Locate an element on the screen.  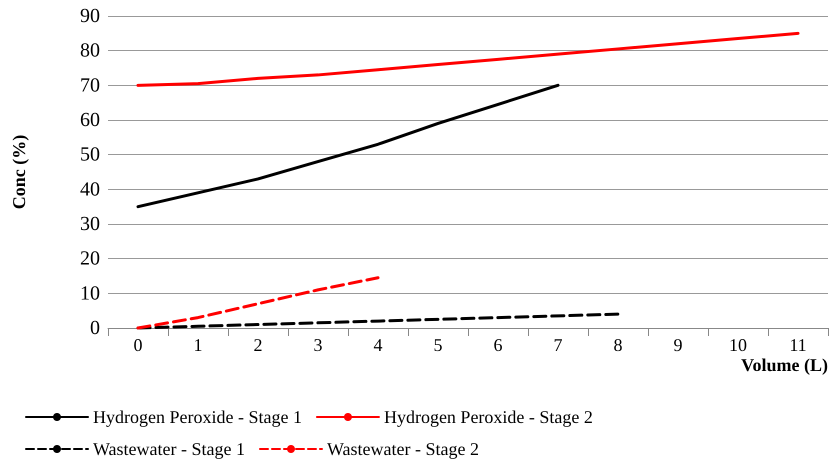
x-tick-label: 4 is located at coordinates (378, 345).